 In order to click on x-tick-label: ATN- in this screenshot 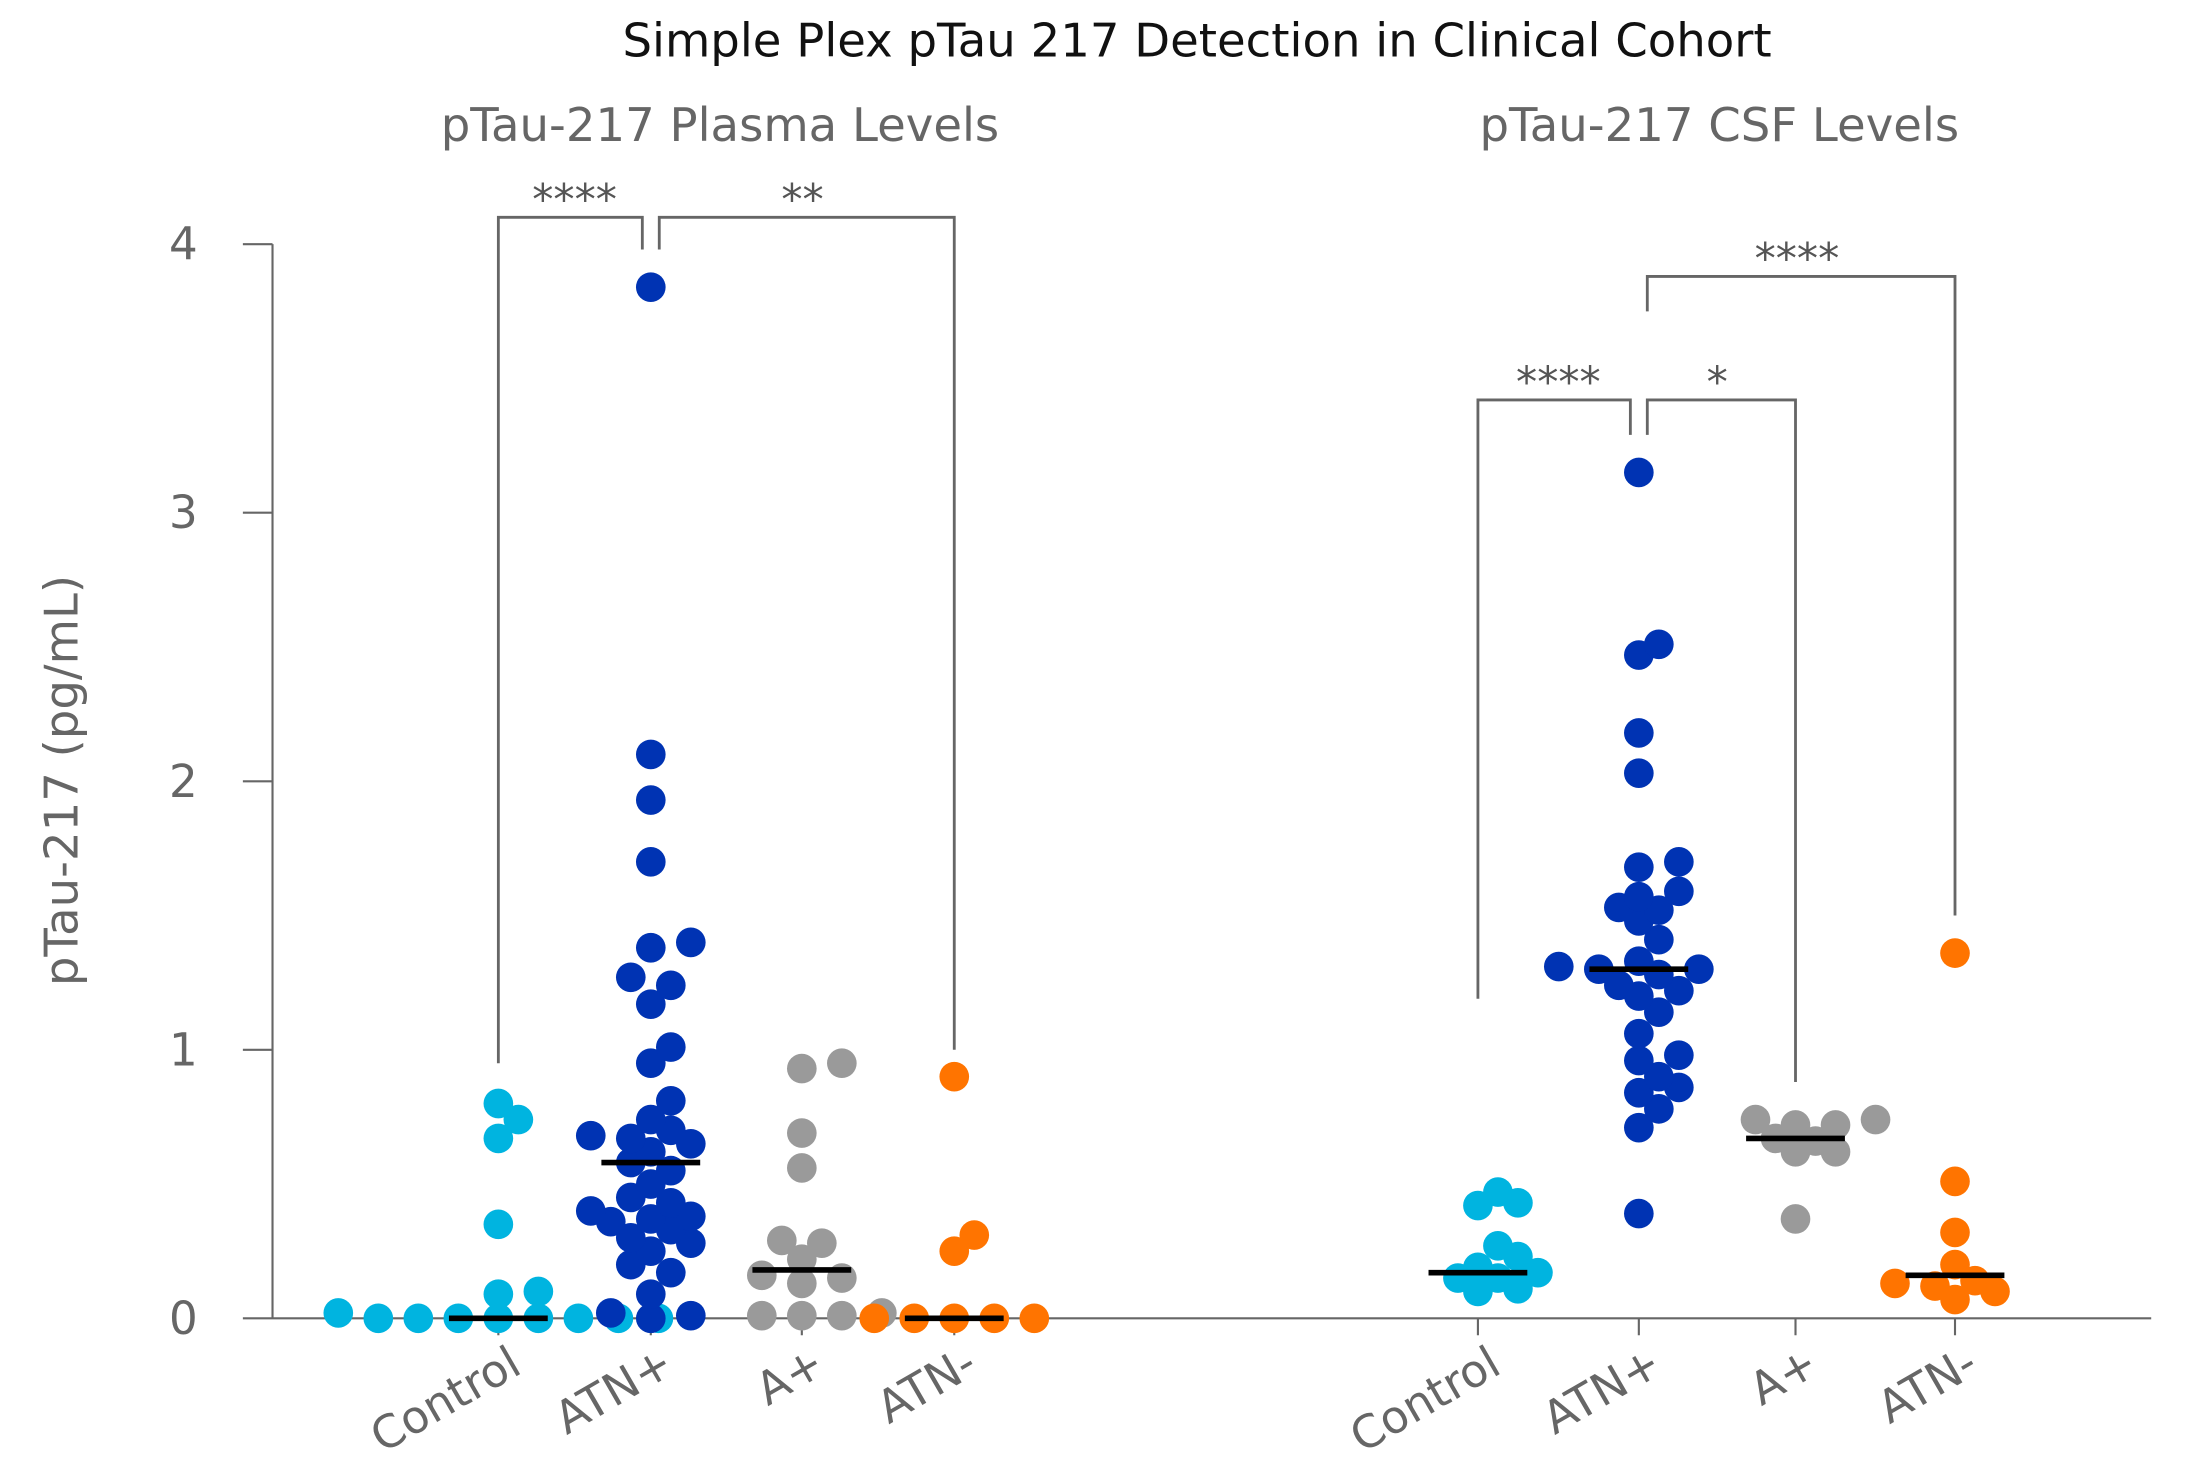, I will do `click(1926, 1385)`.